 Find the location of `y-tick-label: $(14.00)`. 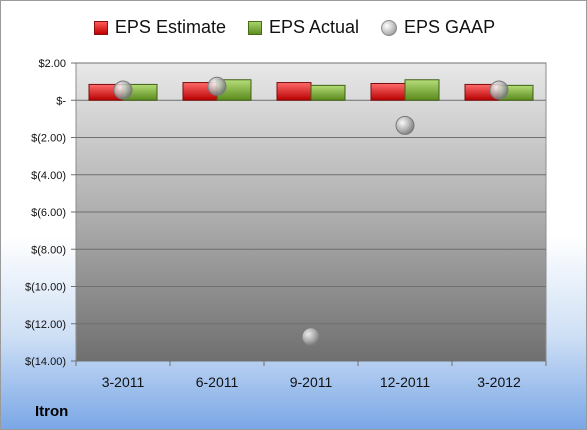

y-tick-label: $(14.00) is located at coordinates (45, 362).